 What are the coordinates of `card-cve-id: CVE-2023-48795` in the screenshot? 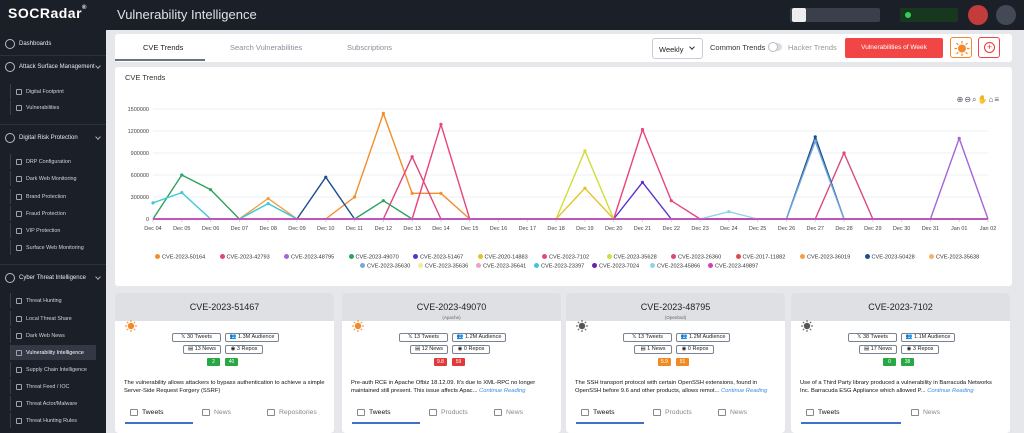 It's located at (675, 307).